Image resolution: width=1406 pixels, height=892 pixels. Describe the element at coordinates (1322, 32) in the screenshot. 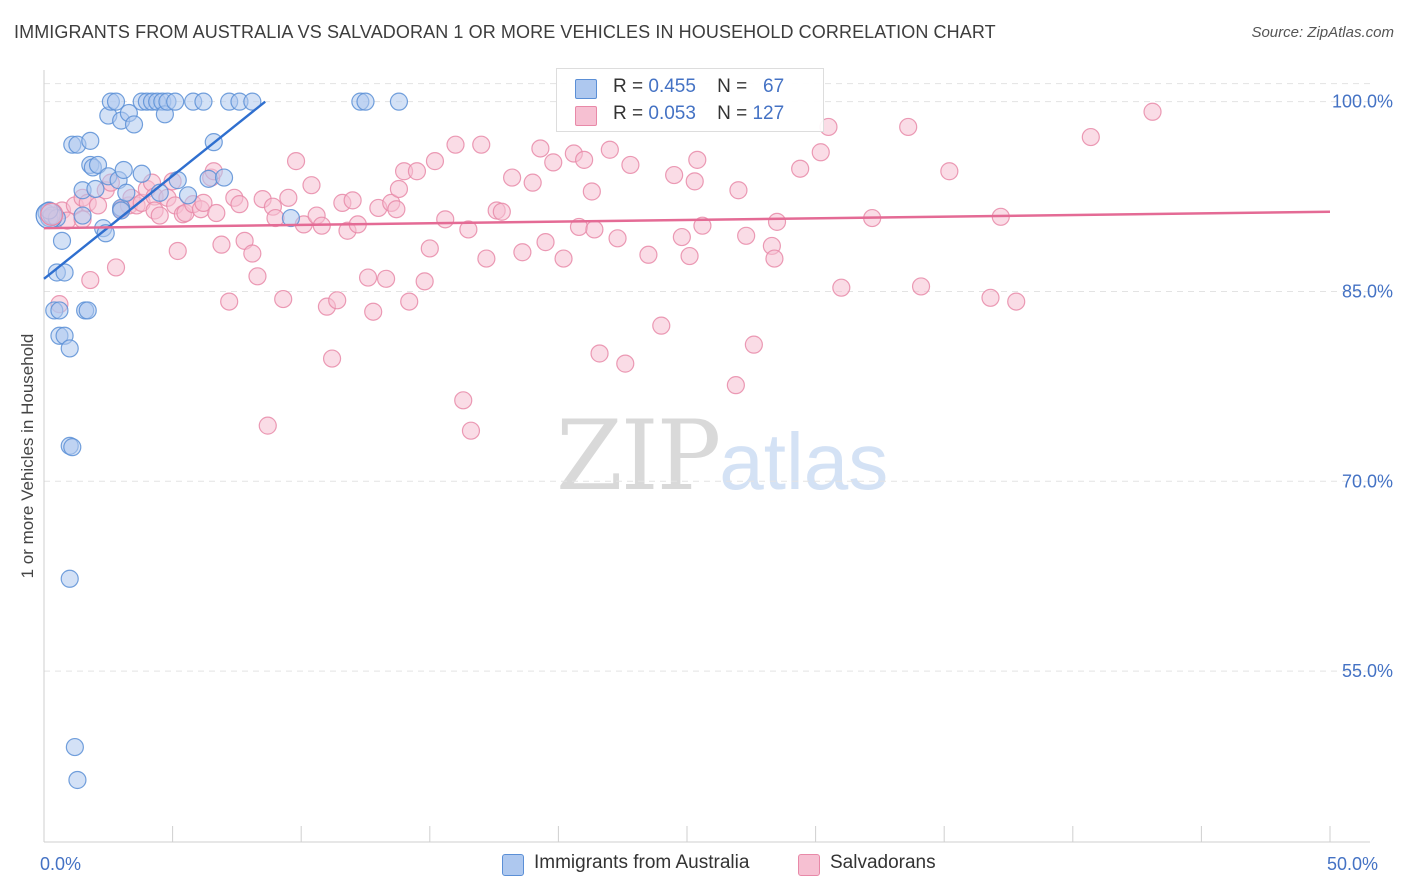

I see `source-credit: Source: ZipAtlas.com` at that location.